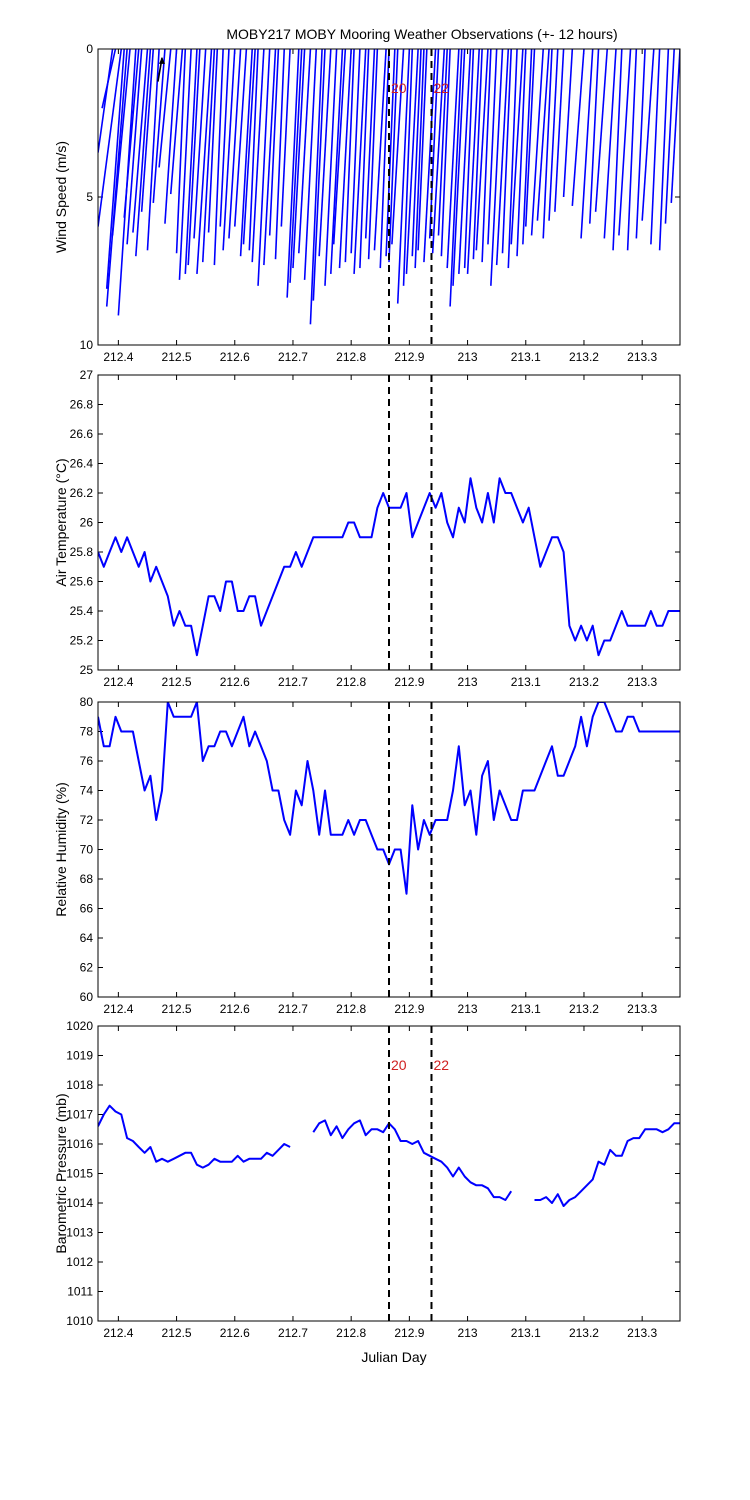 The height and width of the screenshot is (1500, 750). Describe the element at coordinates (87, 997) in the screenshot. I see `y-tick-label: 60` at that location.